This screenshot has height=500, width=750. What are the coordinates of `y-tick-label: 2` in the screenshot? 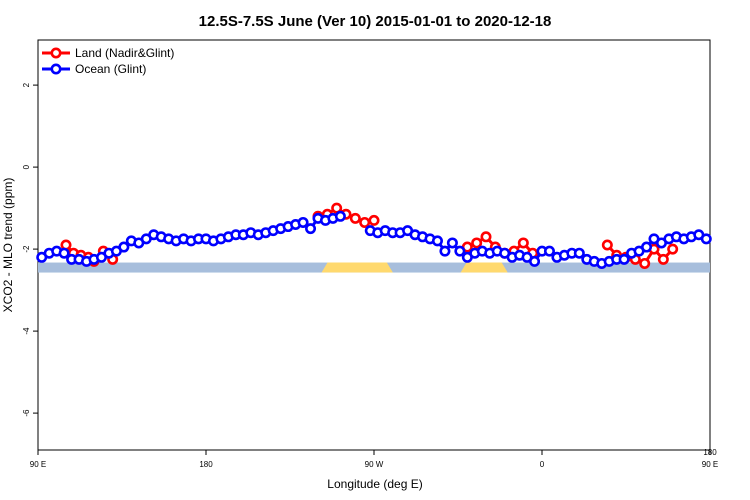 It's located at (26, 84).